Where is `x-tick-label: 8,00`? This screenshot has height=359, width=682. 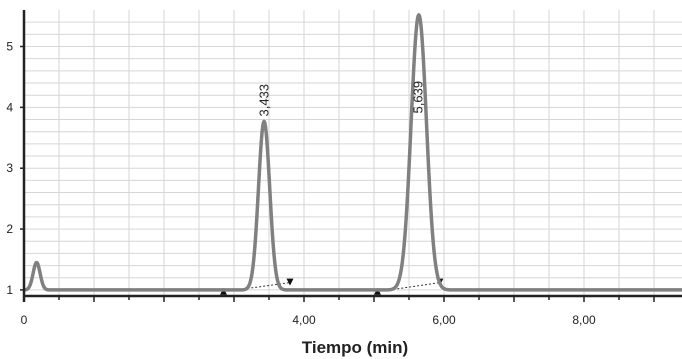 x-tick-label: 8,00 is located at coordinates (584, 320).